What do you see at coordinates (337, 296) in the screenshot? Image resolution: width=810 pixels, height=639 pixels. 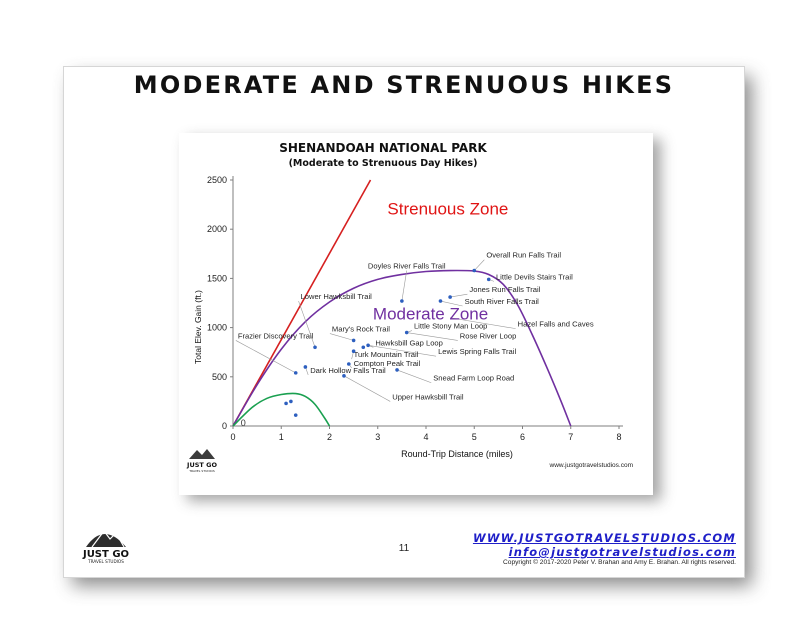 I see `trail-label: Lower Hawksbill Trail` at bounding box center [337, 296].